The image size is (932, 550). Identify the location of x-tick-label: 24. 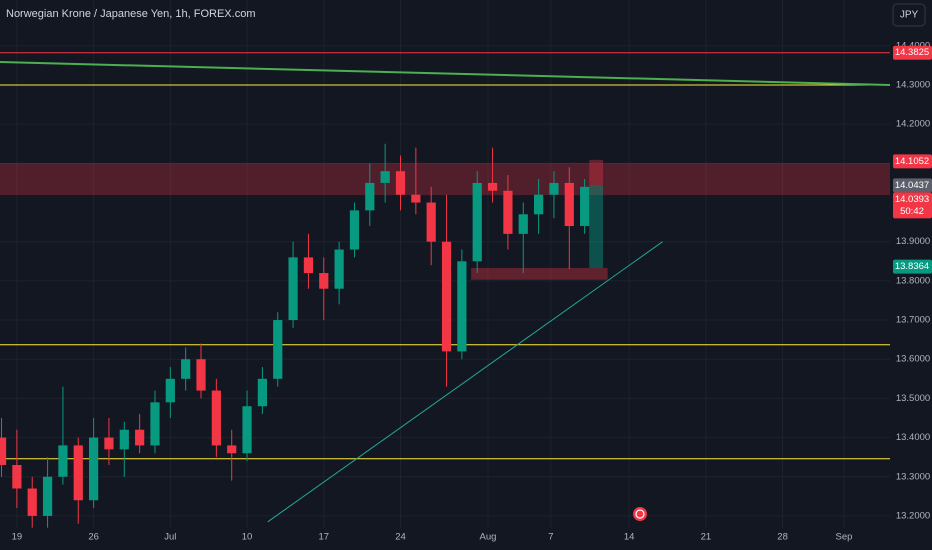
(400, 537).